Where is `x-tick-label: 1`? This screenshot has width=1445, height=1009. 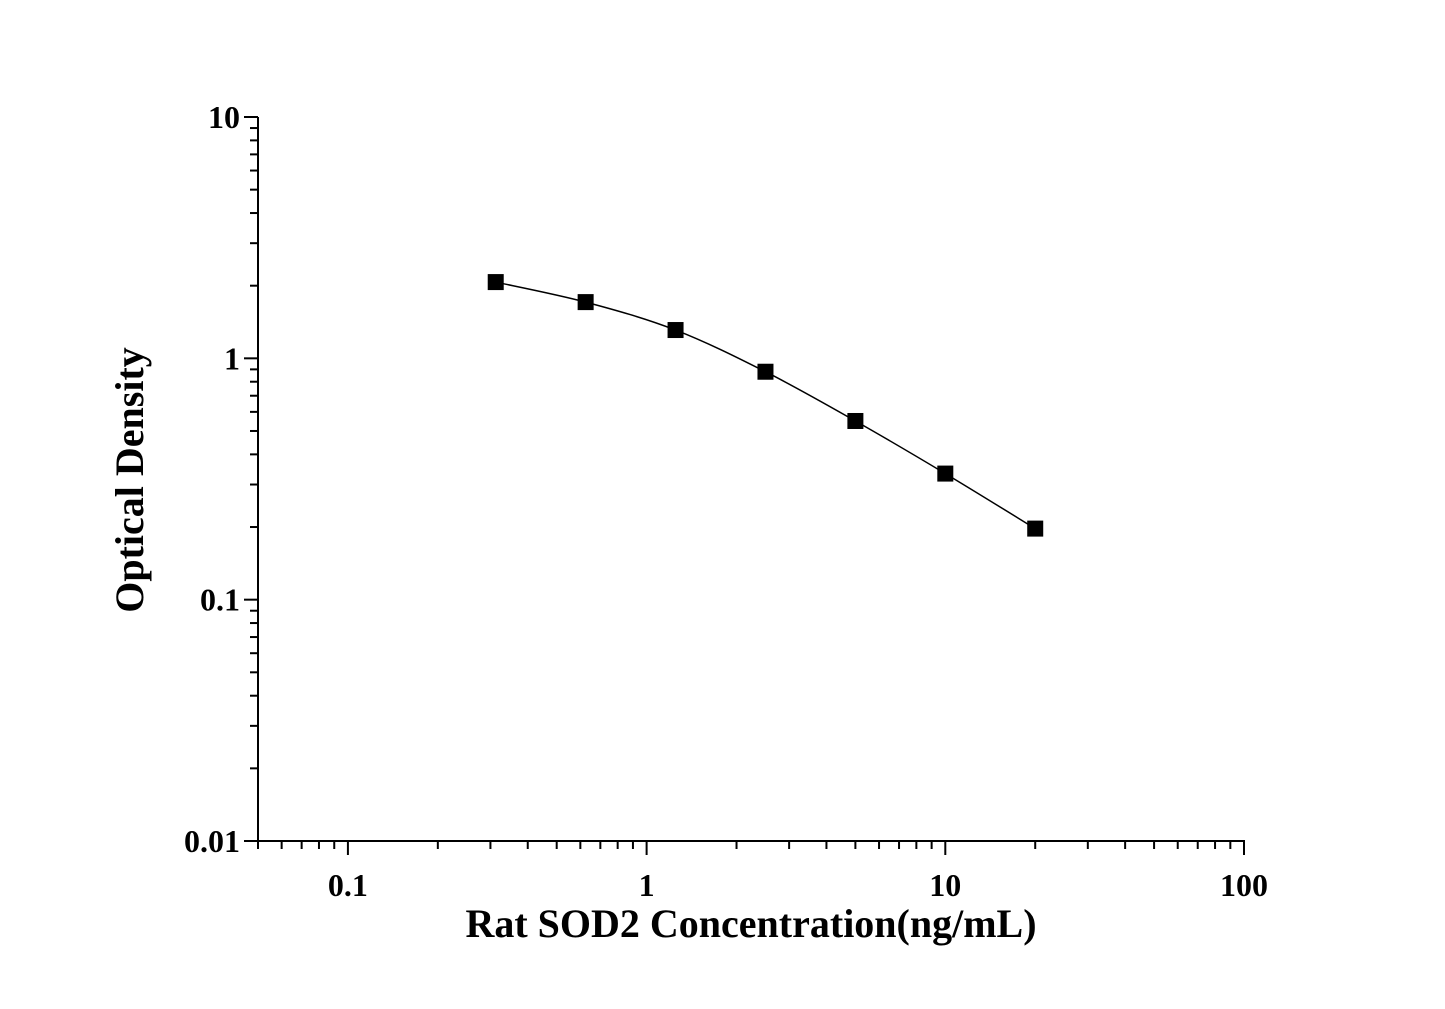
x-tick-label: 1 is located at coordinates (647, 885).